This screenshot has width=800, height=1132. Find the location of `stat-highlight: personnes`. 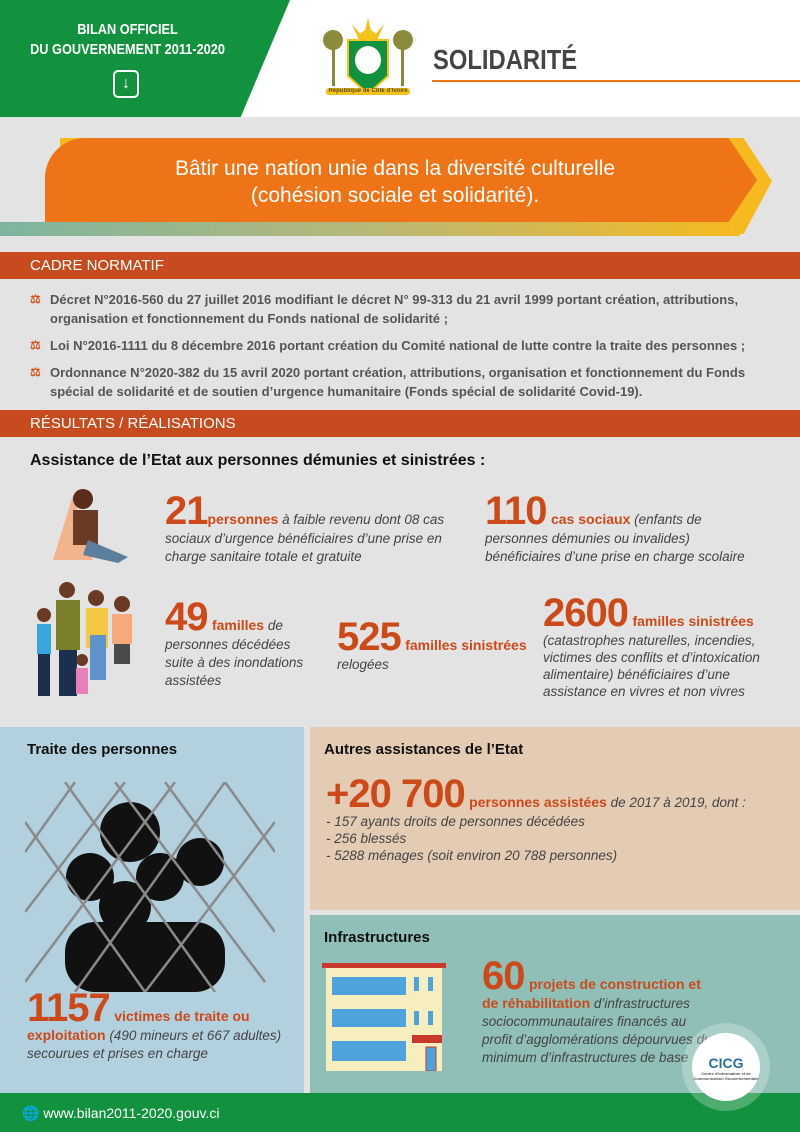

stat-highlight: personnes is located at coordinates (243, 519).